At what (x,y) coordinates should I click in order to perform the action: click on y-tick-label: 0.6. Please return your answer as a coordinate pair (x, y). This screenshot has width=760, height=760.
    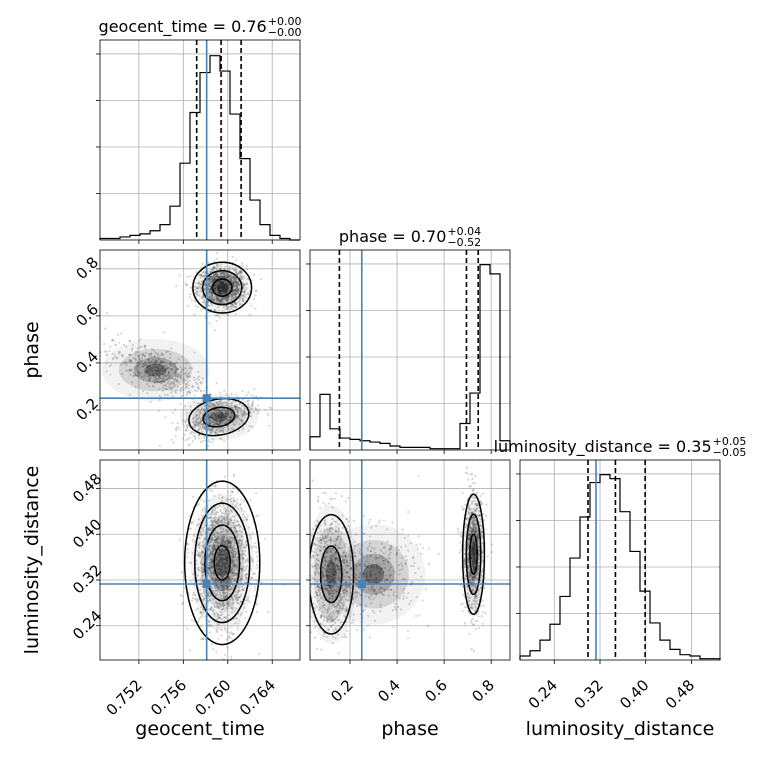
    Looking at the image, I should click on (87, 315).